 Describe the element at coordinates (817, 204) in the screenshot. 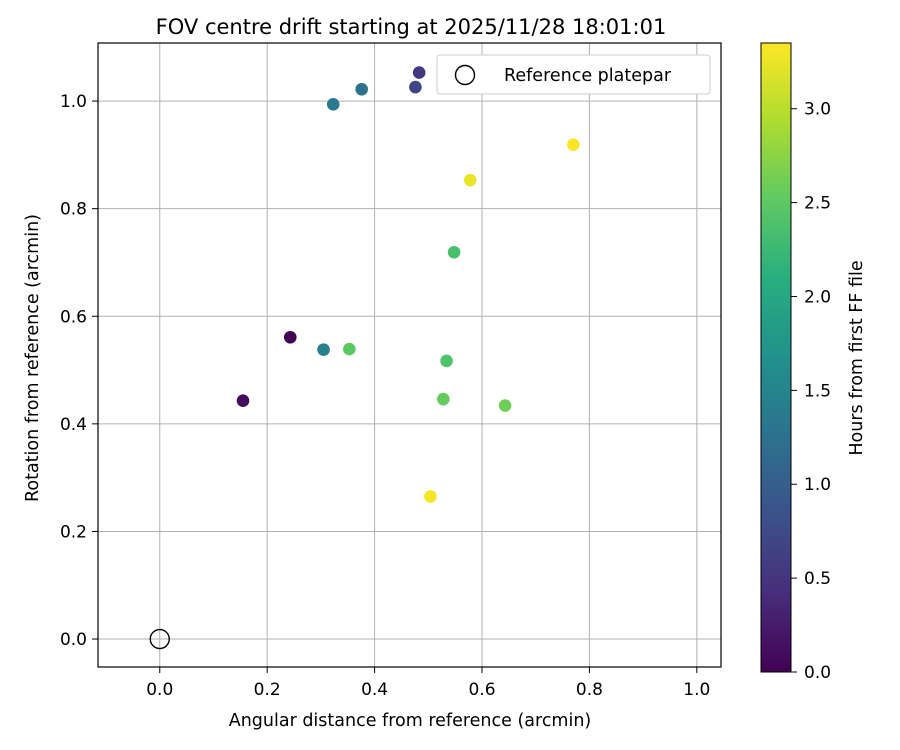

I see `colorbar-tick-label: 2.5` at that location.